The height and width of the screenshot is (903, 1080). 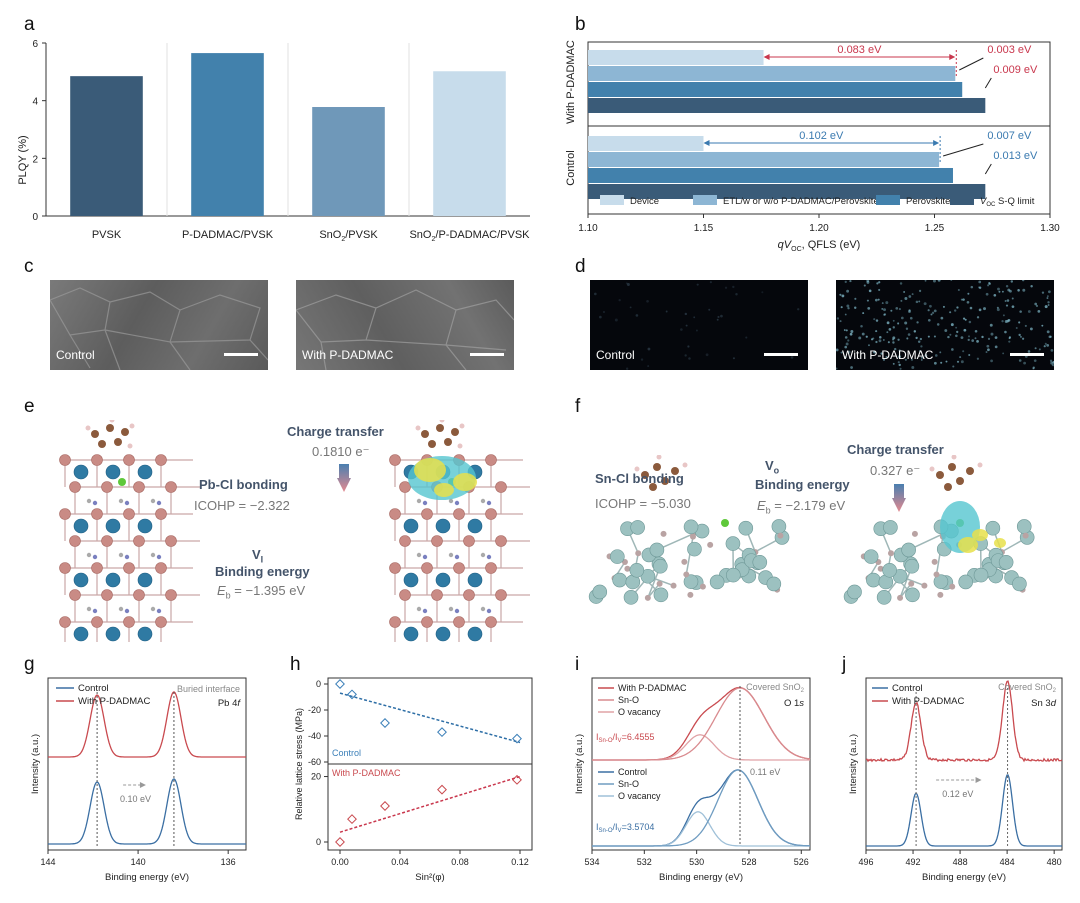 What do you see at coordinates (701, 724) in the screenshot?
I see `i-with-sno` at bounding box center [701, 724].